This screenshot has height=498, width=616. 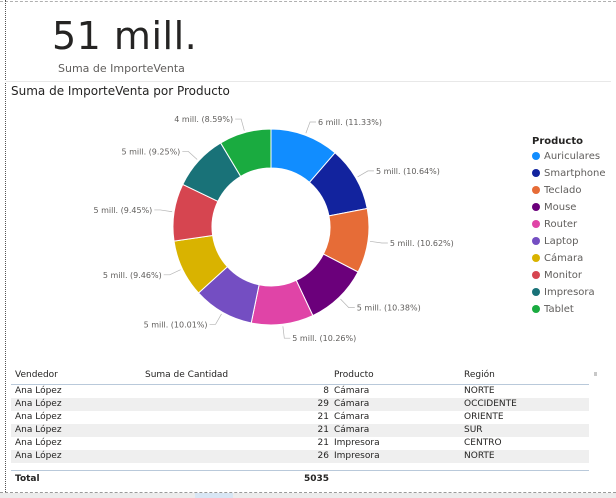 What do you see at coordinates (245, 153) in the screenshot?
I see `donut-slice-tablet` at bounding box center [245, 153].